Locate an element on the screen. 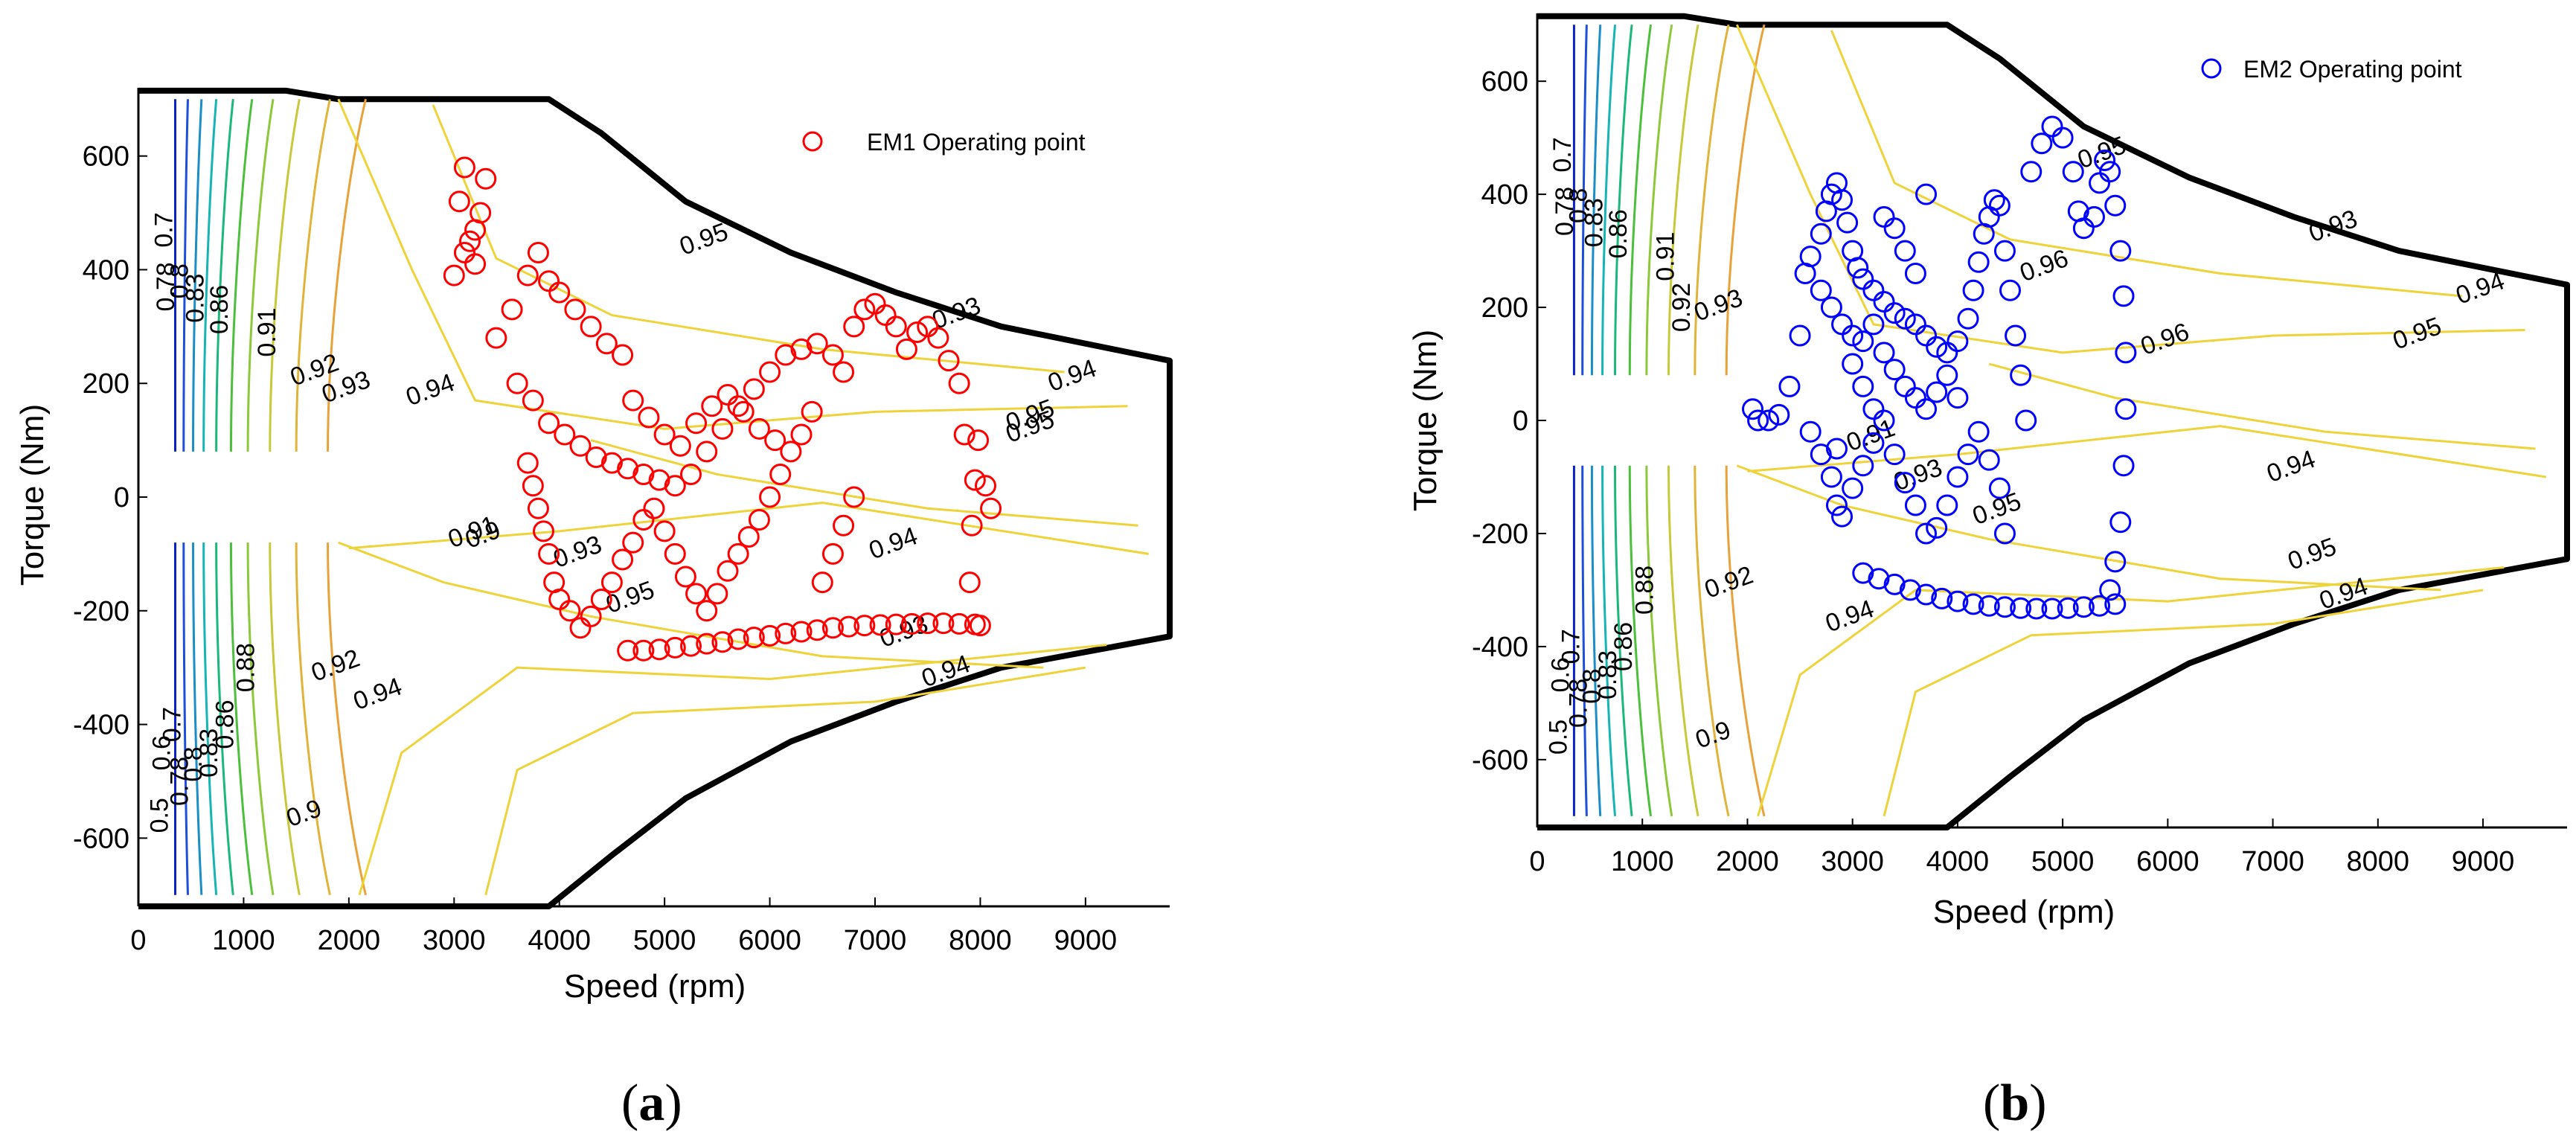 Image resolution: width=2576 pixels, height=1140 pixels. panel-b-contour-label-18: 0.95 is located at coordinates (2312, 554).